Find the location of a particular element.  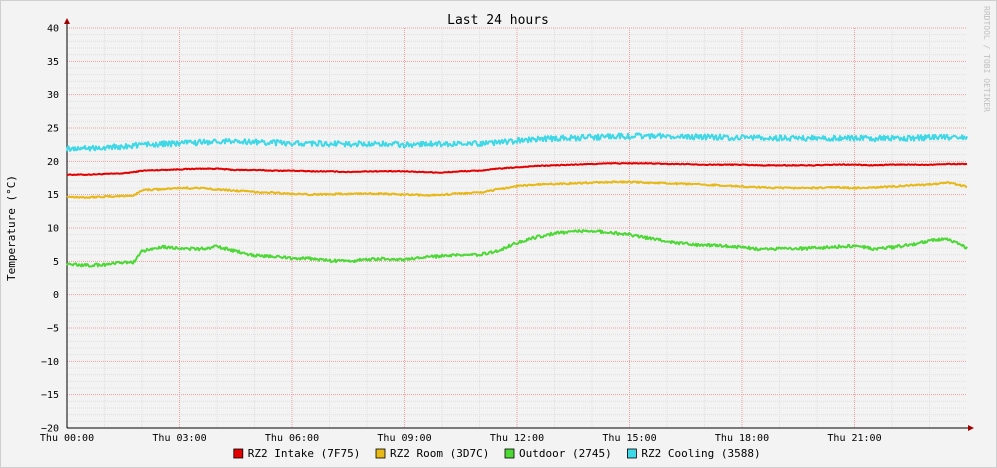

x-tick-label: Thu 18:00 is located at coordinates (742, 438).